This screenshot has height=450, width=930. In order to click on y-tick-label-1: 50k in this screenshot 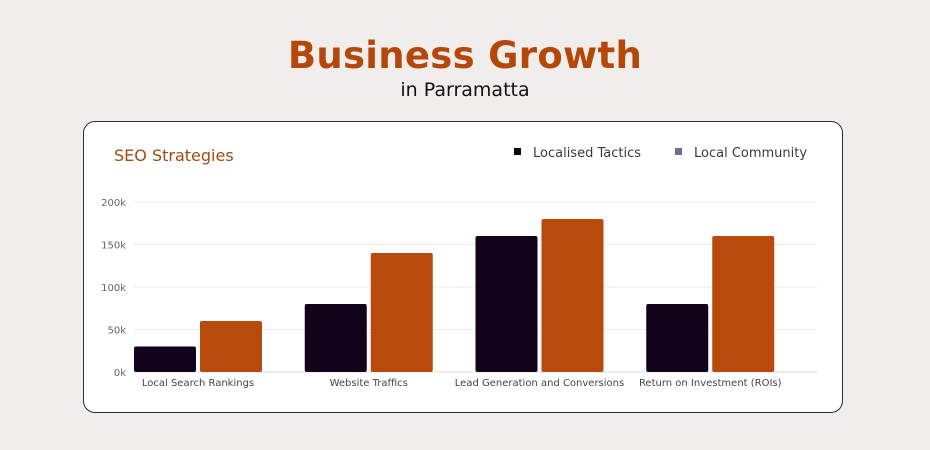, I will do `click(116, 331)`.